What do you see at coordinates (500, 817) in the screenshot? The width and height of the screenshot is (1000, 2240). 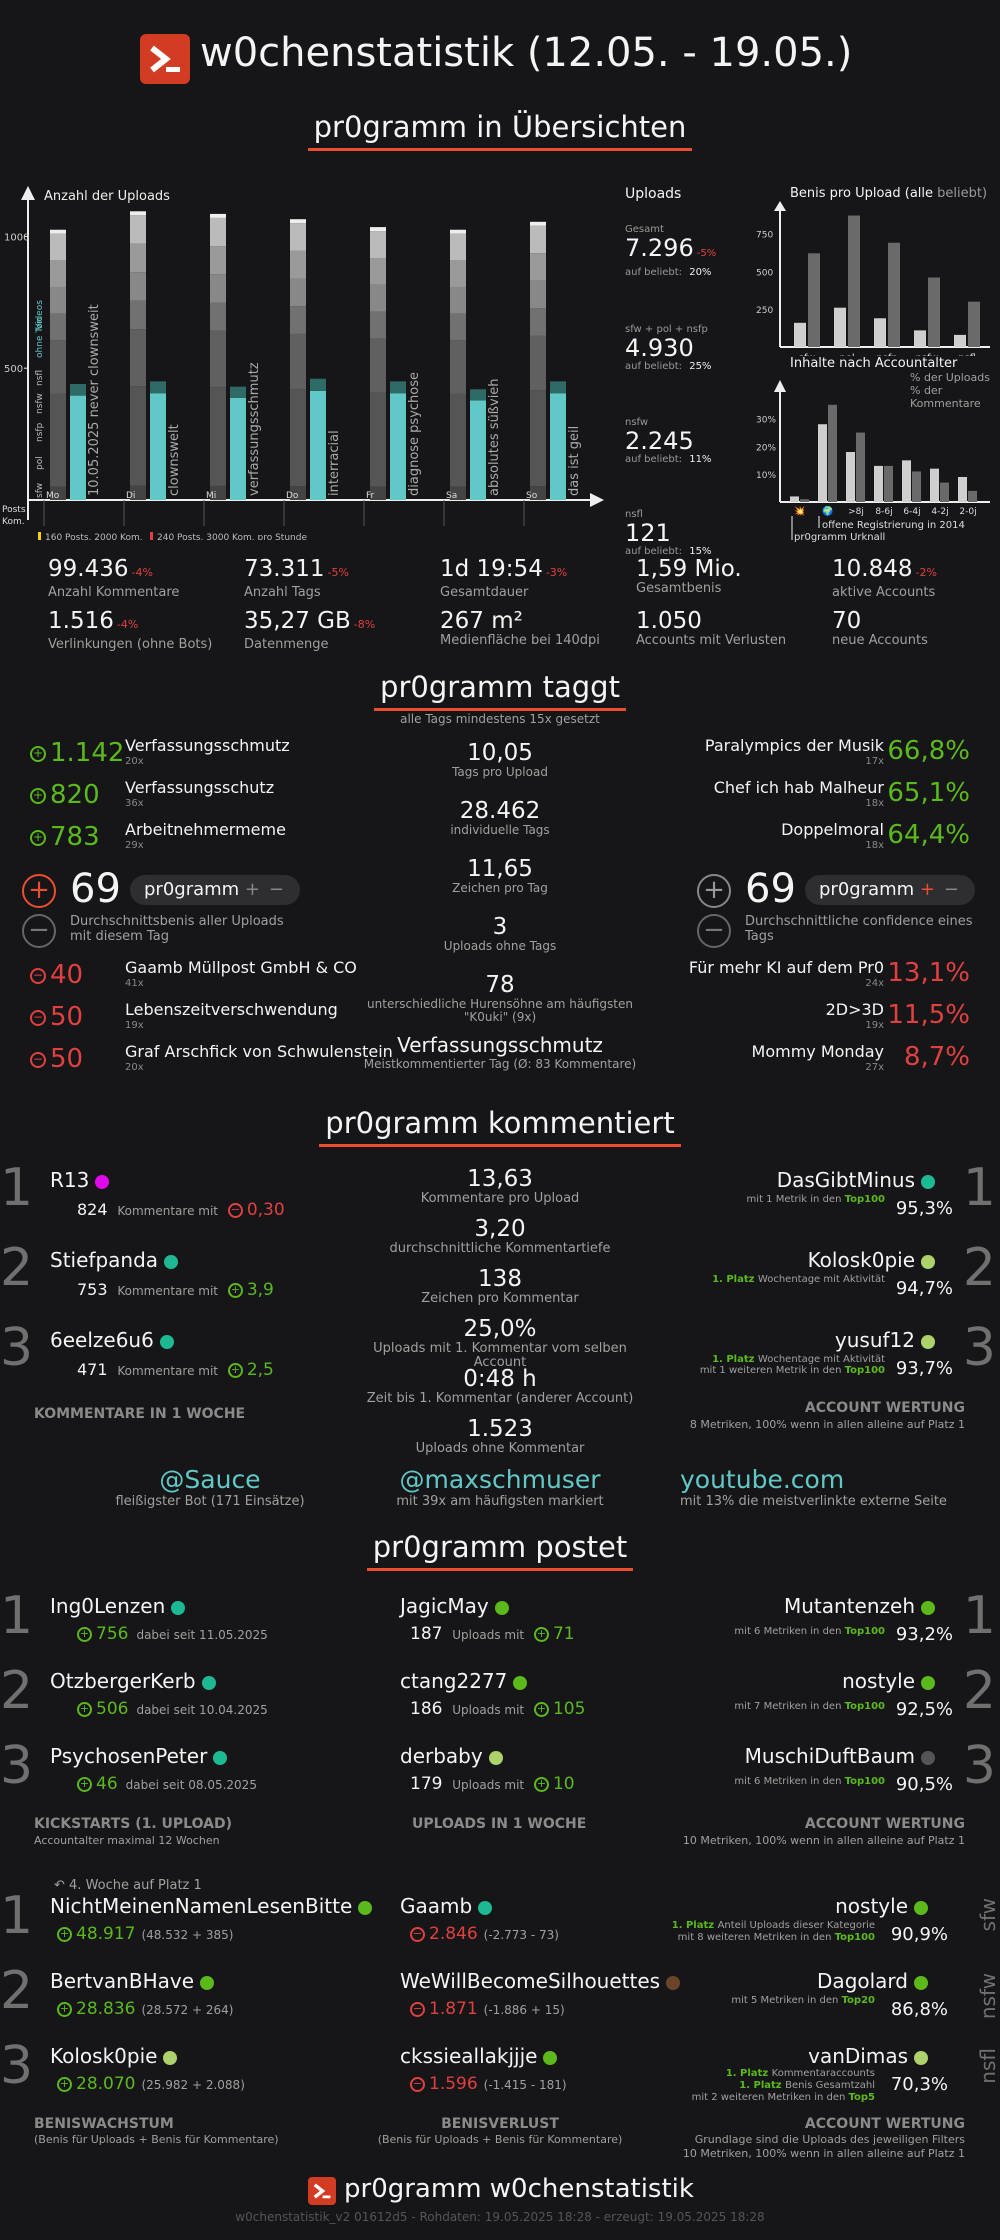 I see `tag-center-stat: 28.462 individuelle Tags` at bounding box center [500, 817].